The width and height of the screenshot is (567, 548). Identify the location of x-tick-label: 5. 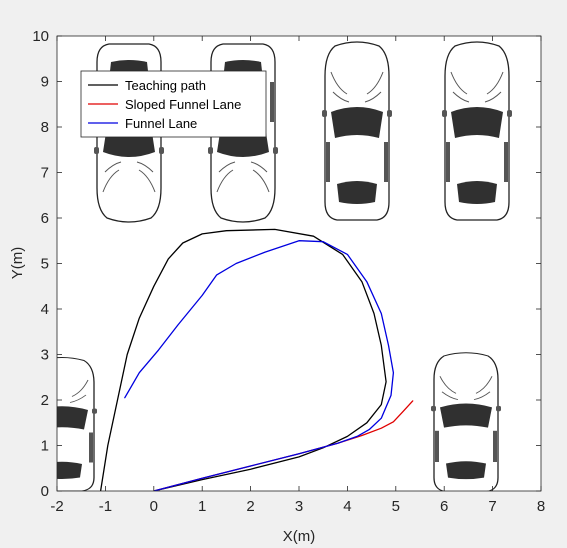
(396, 506).